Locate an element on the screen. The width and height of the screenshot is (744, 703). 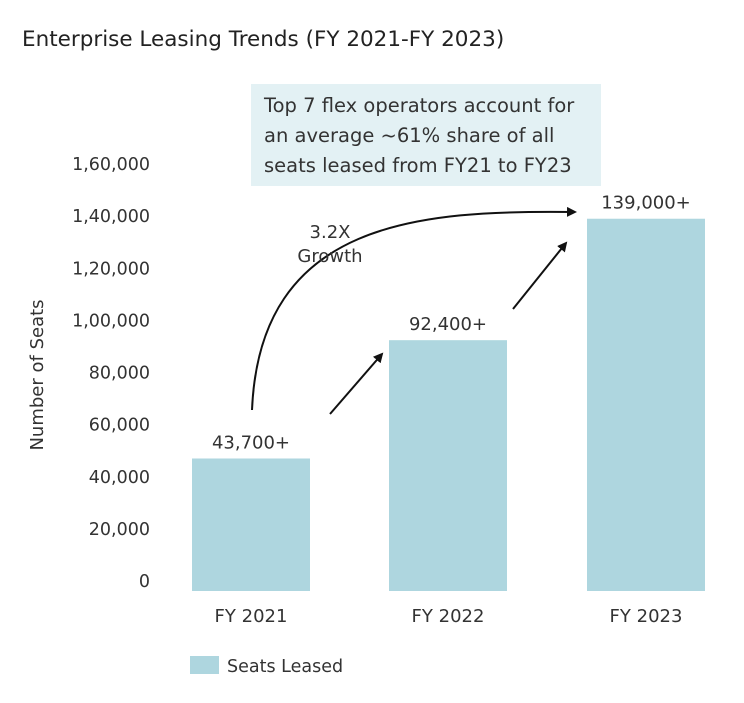
note-box-background is located at coordinates (426, 135).